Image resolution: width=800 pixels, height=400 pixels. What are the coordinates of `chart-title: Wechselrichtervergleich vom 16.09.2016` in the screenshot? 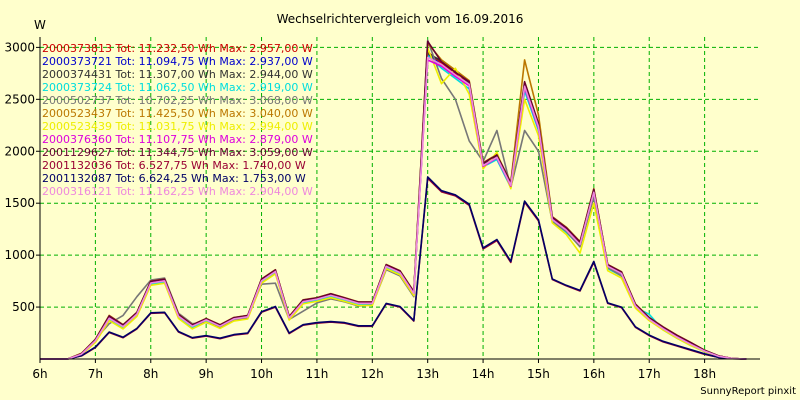 It's located at (400, 19).